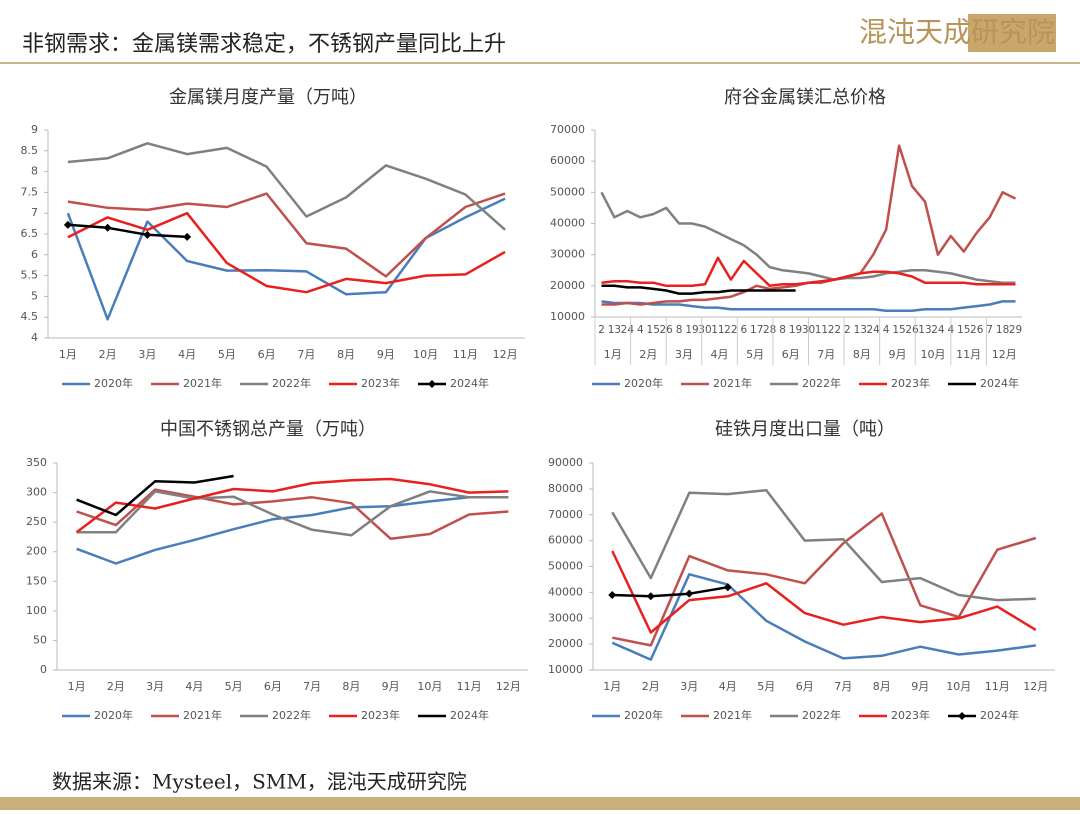 The width and height of the screenshot is (1080, 814). I want to click on y-tick-label: 8.5, so click(30, 150).